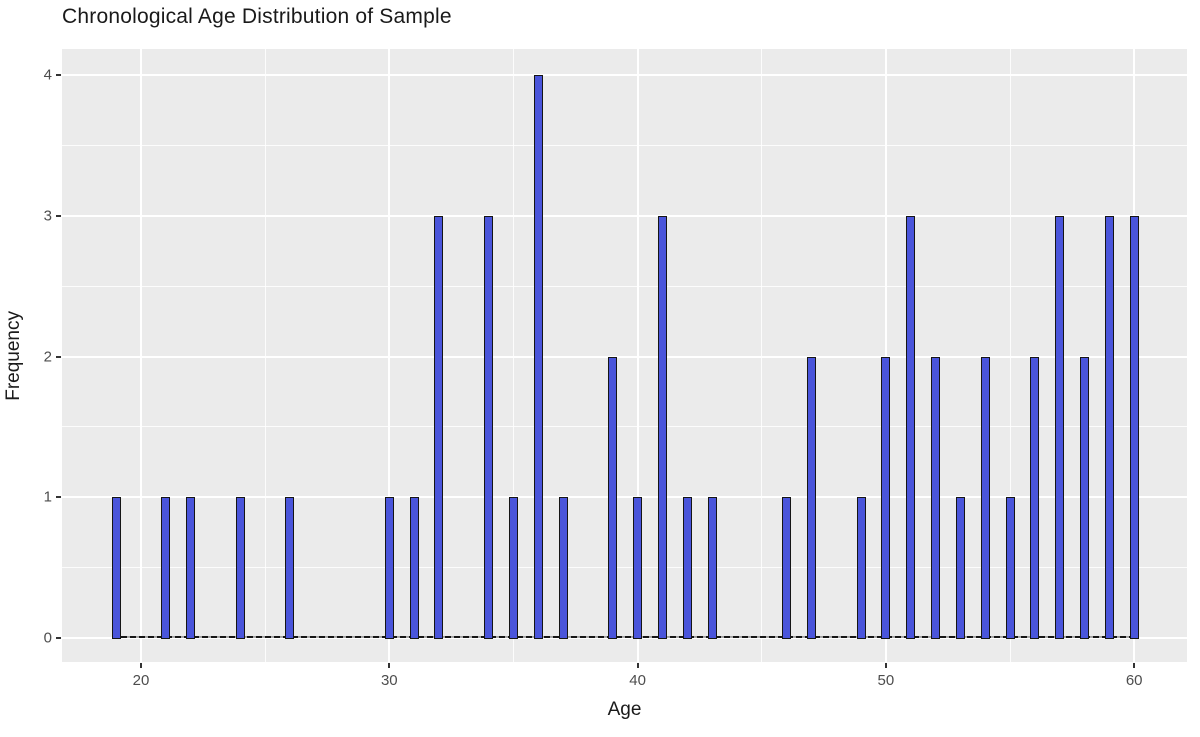 The height and width of the screenshot is (737, 1200). I want to click on x-tick-label: 40, so click(637, 680).